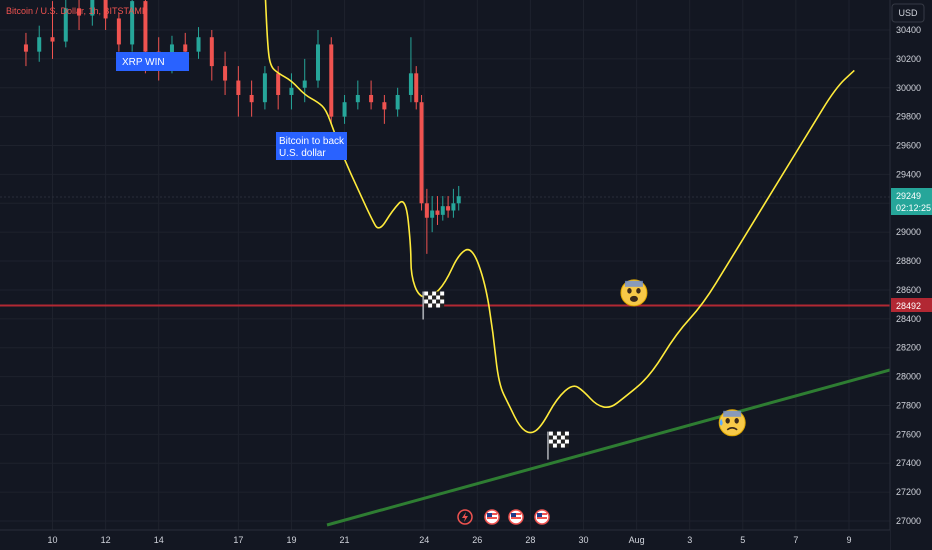  What do you see at coordinates (848, 540) in the screenshot?
I see `time-tick-label: 9` at bounding box center [848, 540].